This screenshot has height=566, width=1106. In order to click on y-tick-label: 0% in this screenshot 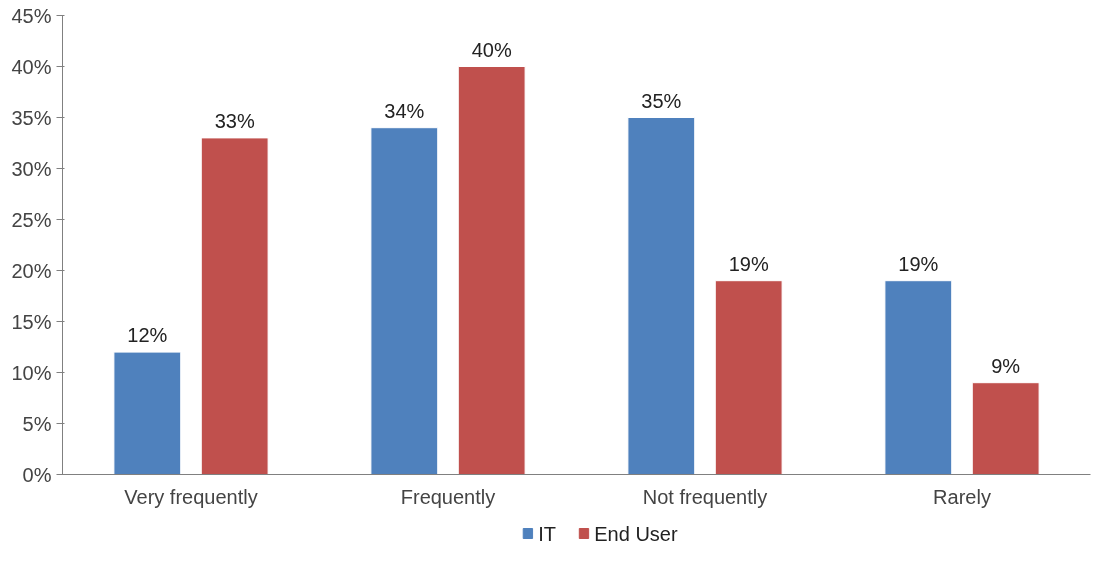, I will do `click(37, 474)`.